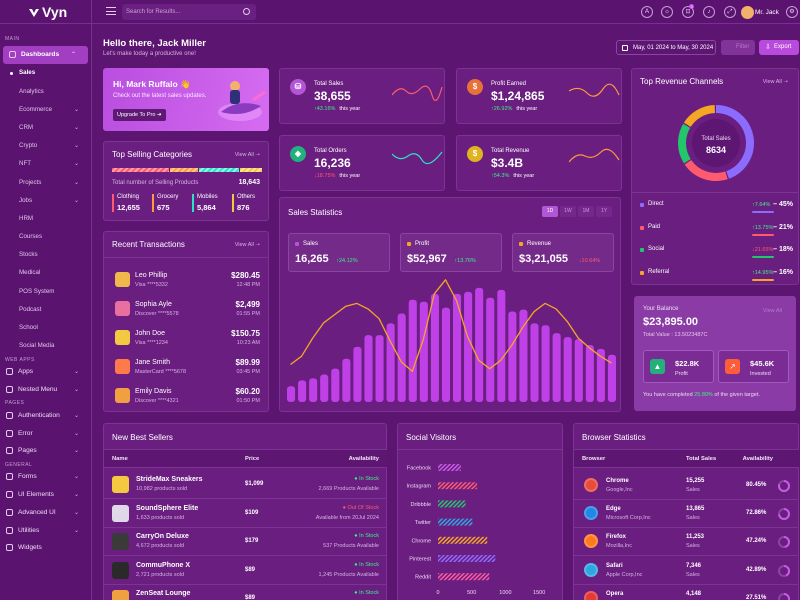  I want to click on product-sold: 1,633 products sold, so click(160, 517).